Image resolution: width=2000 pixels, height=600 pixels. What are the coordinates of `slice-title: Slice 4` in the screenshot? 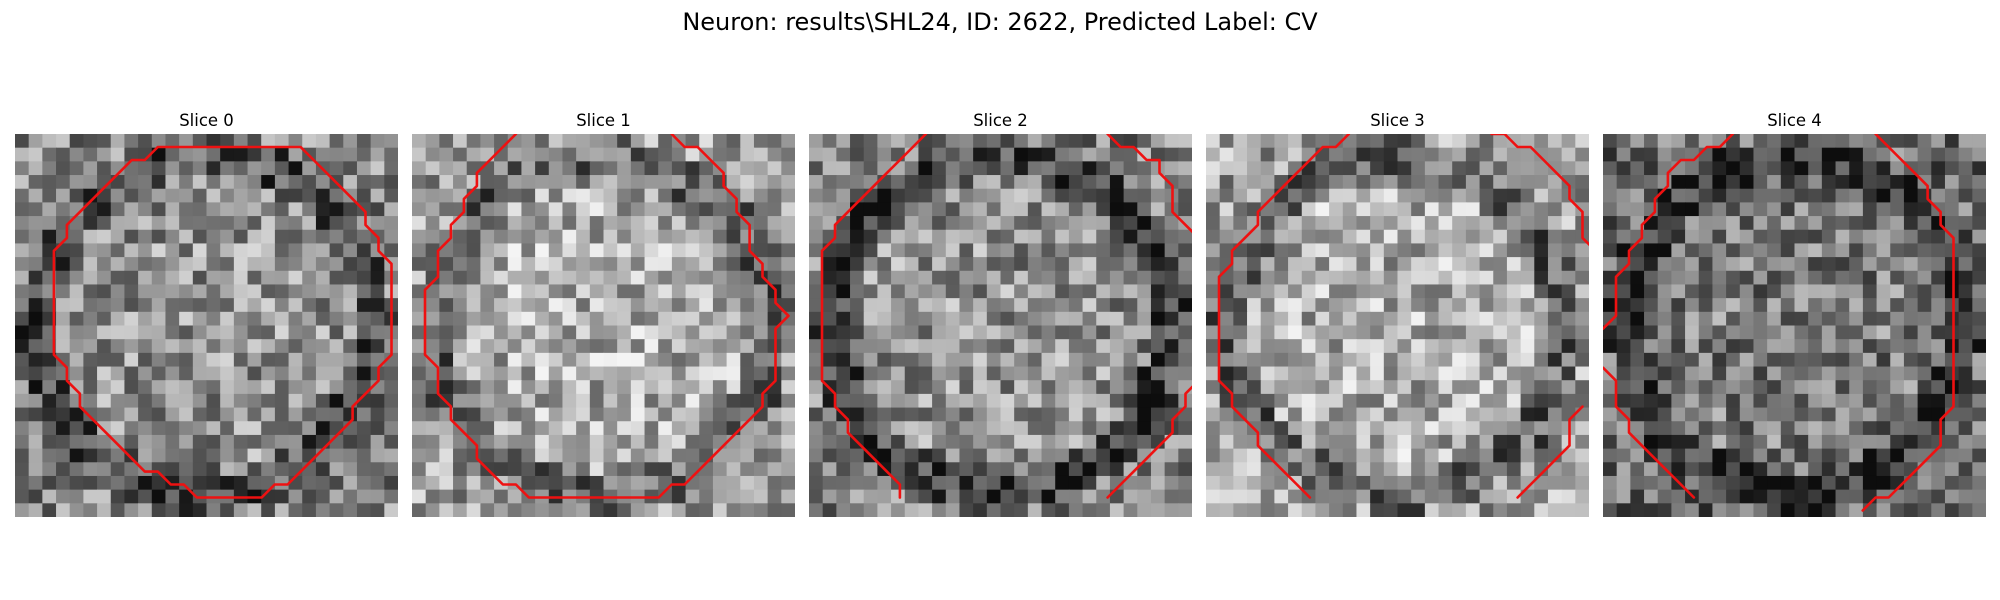 It's located at (1794, 120).